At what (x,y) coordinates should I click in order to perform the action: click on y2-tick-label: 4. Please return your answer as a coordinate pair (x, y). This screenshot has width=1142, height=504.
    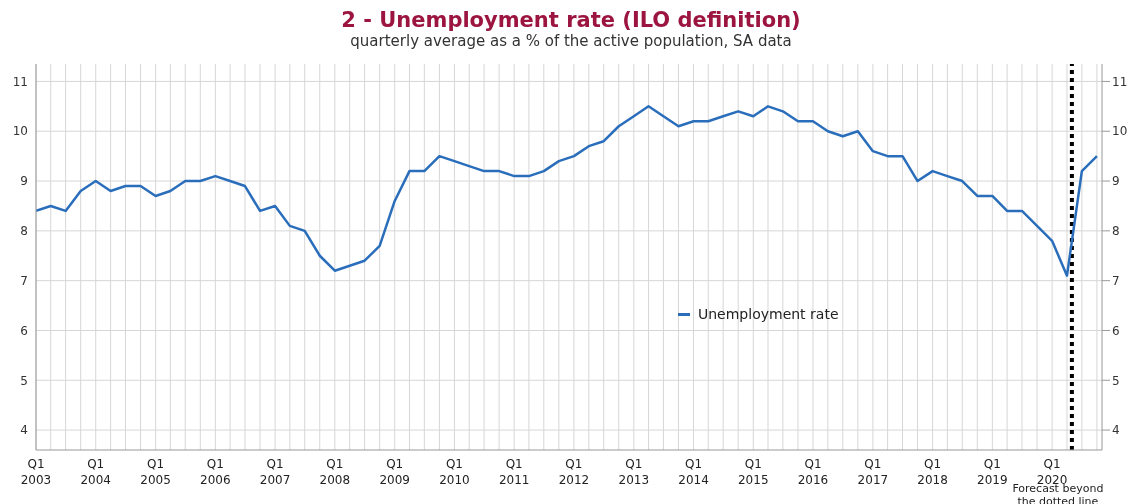
    Looking at the image, I should click on (1116, 430).